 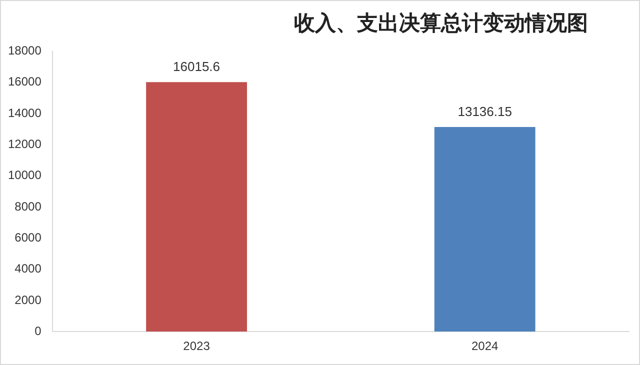 What do you see at coordinates (25, 113) in the screenshot?
I see `y-tick-label: 14000` at bounding box center [25, 113].